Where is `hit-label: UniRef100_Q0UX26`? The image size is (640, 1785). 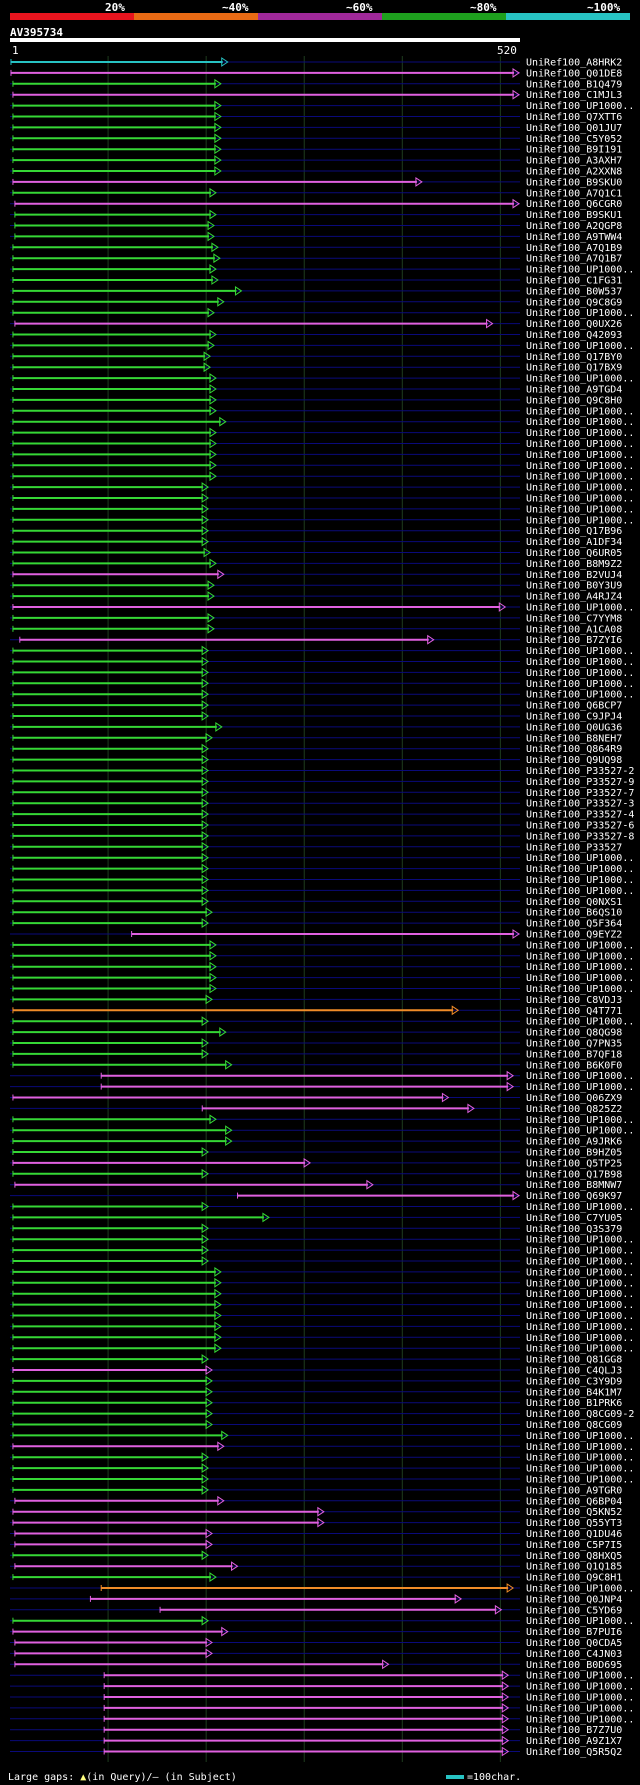
hit-label: UniRef100_Q0UX26 is located at coordinates (574, 324).